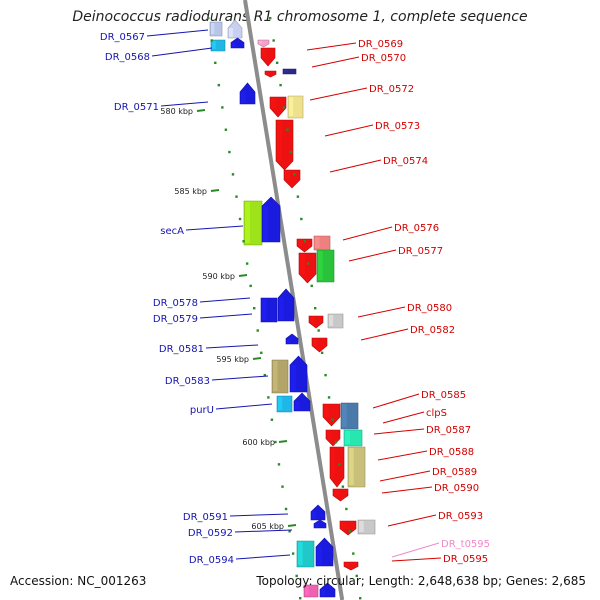 The width and height of the screenshot is (600, 600). I want to click on gene-label: DR_0574, so click(405, 161).